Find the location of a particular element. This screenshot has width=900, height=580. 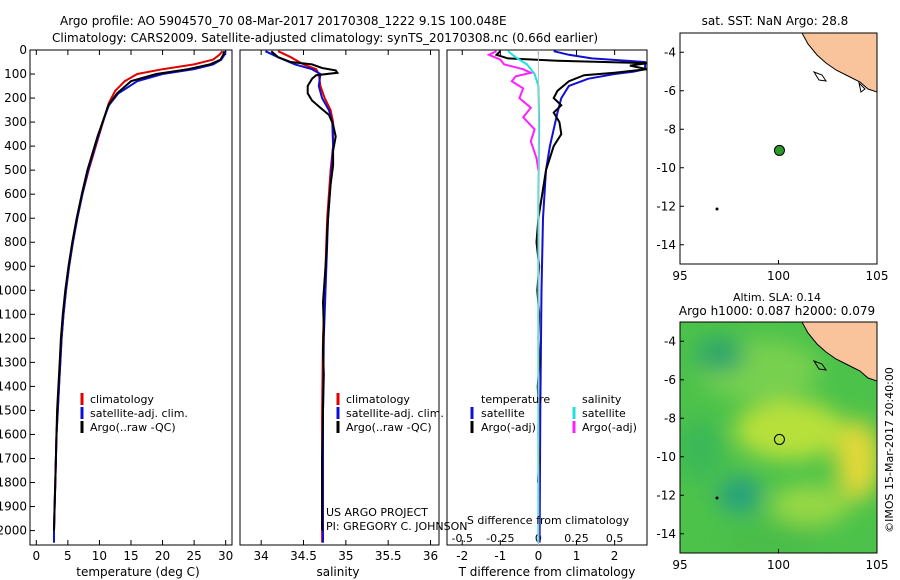

legend-clim-label: climatology is located at coordinates (122, 399).